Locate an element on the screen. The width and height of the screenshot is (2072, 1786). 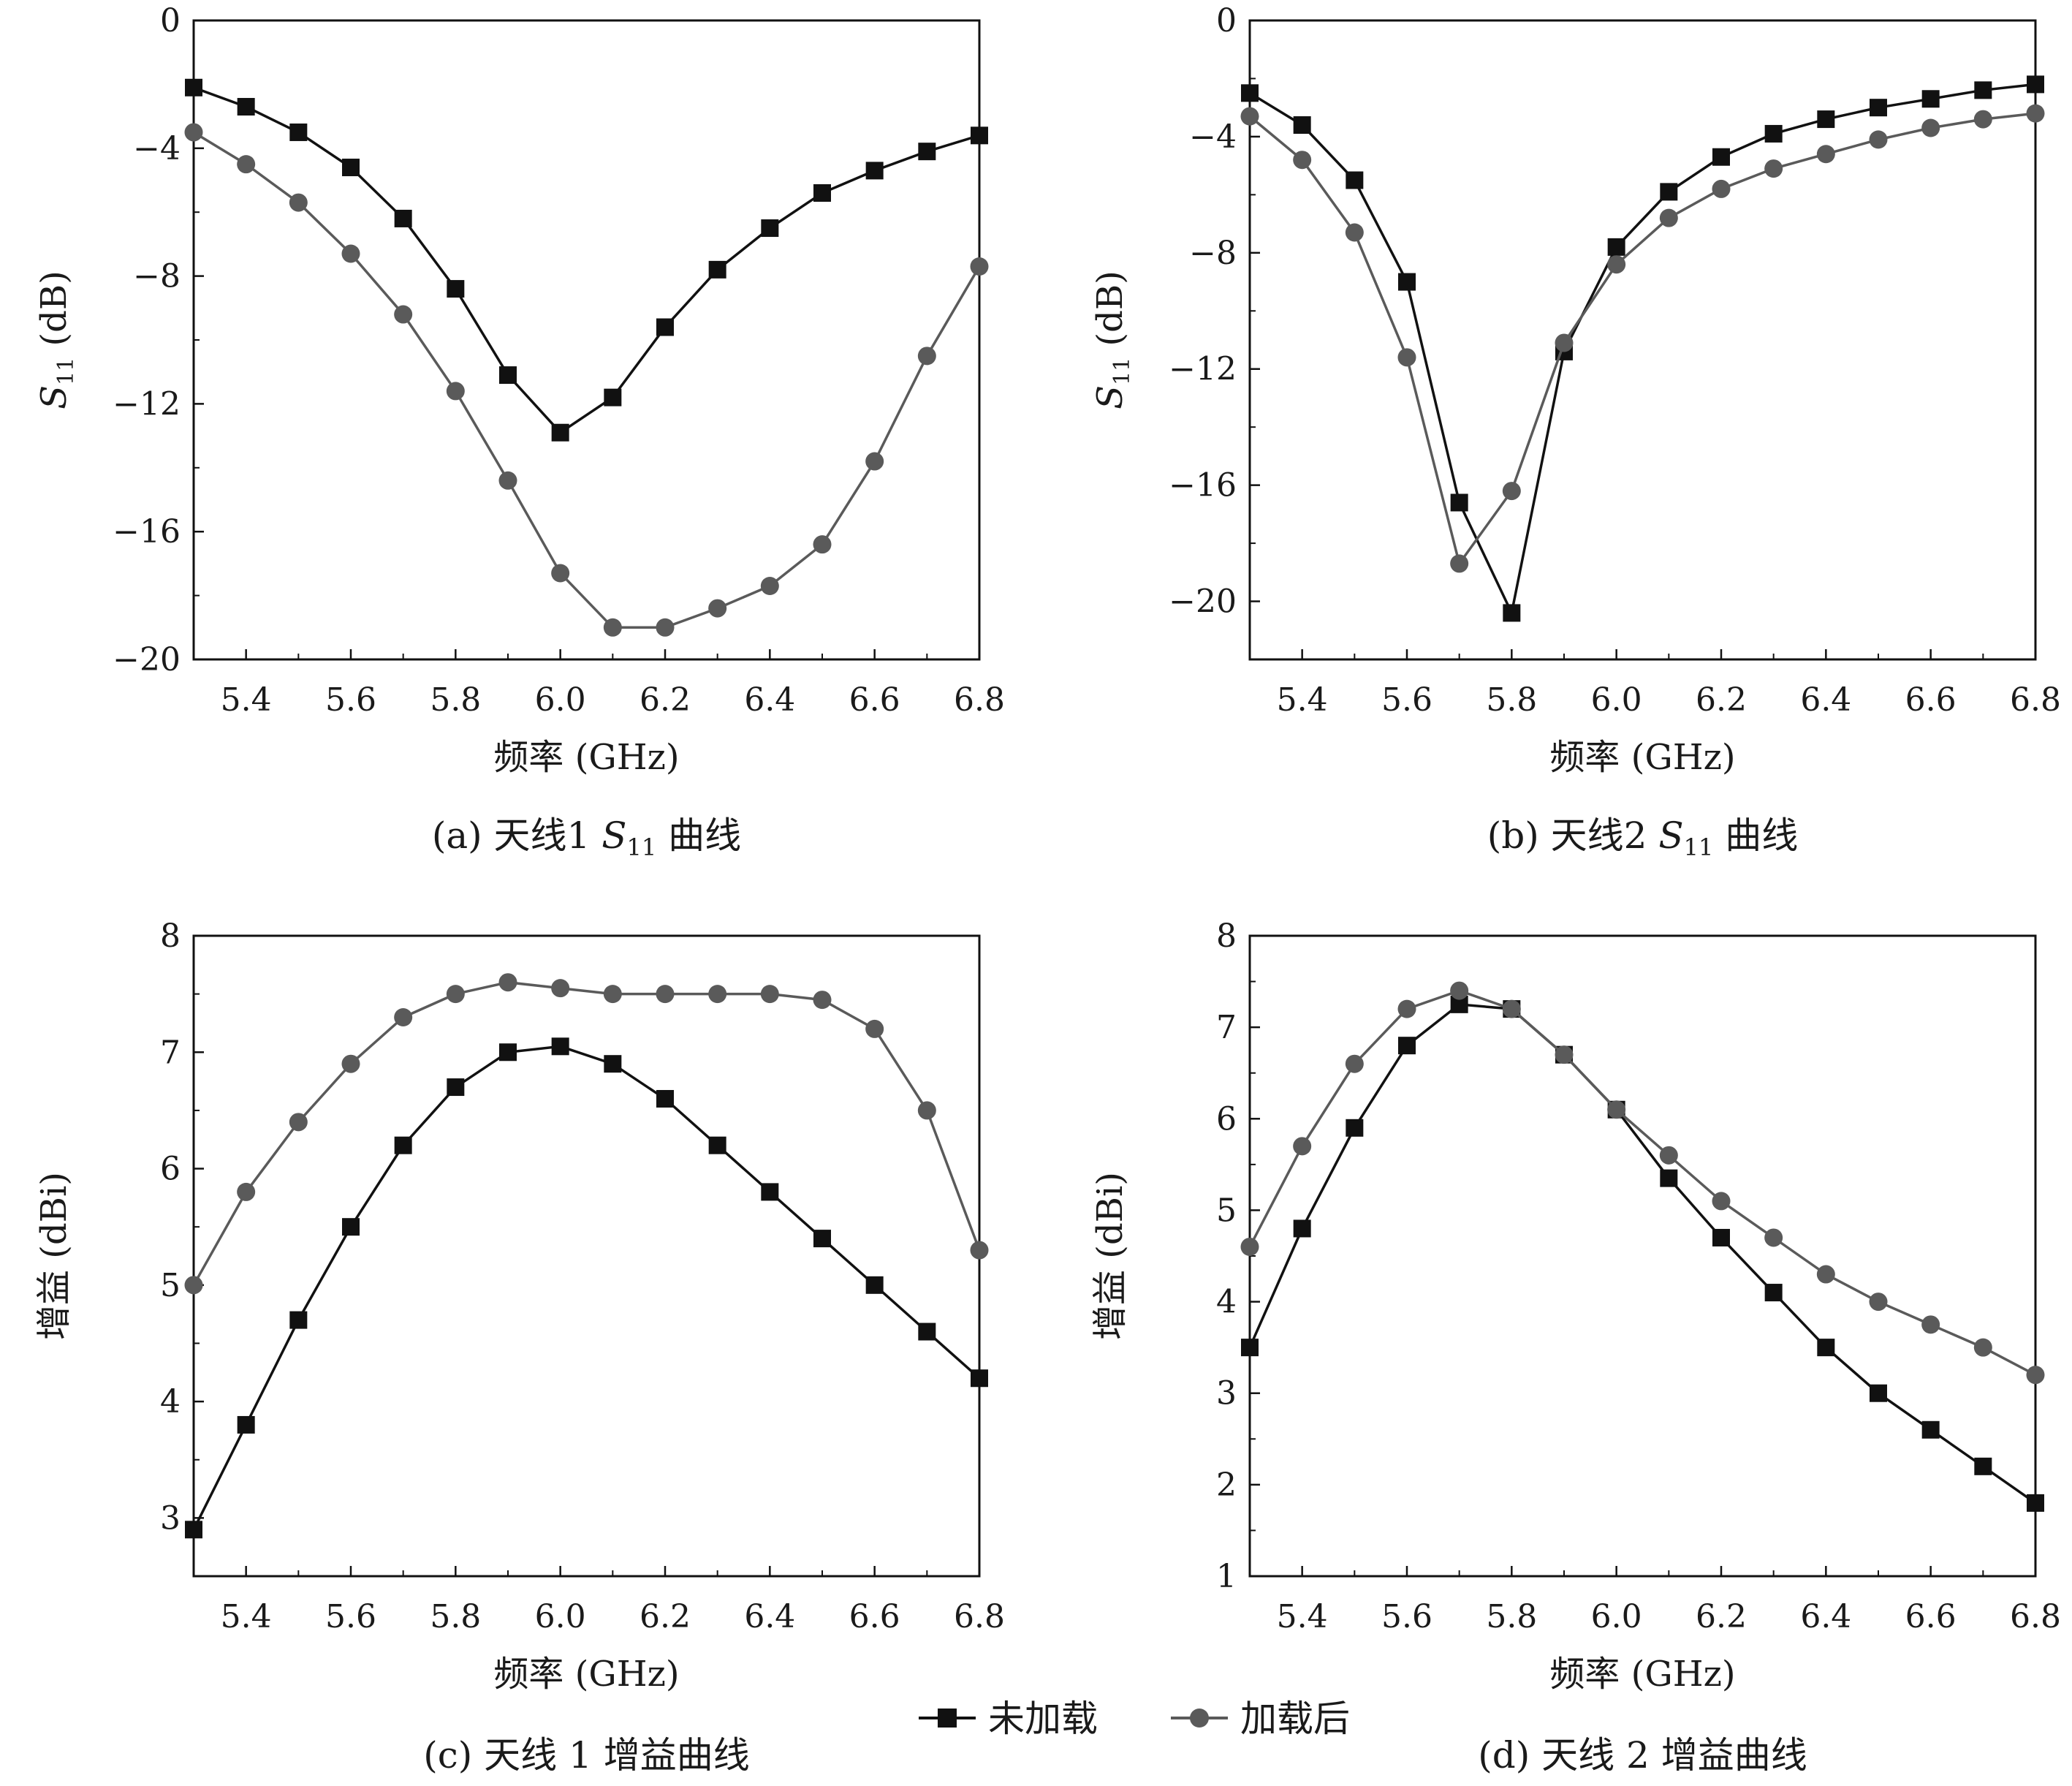
caption-prefix: (a) 天线1 is located at coordinates (517, 835).